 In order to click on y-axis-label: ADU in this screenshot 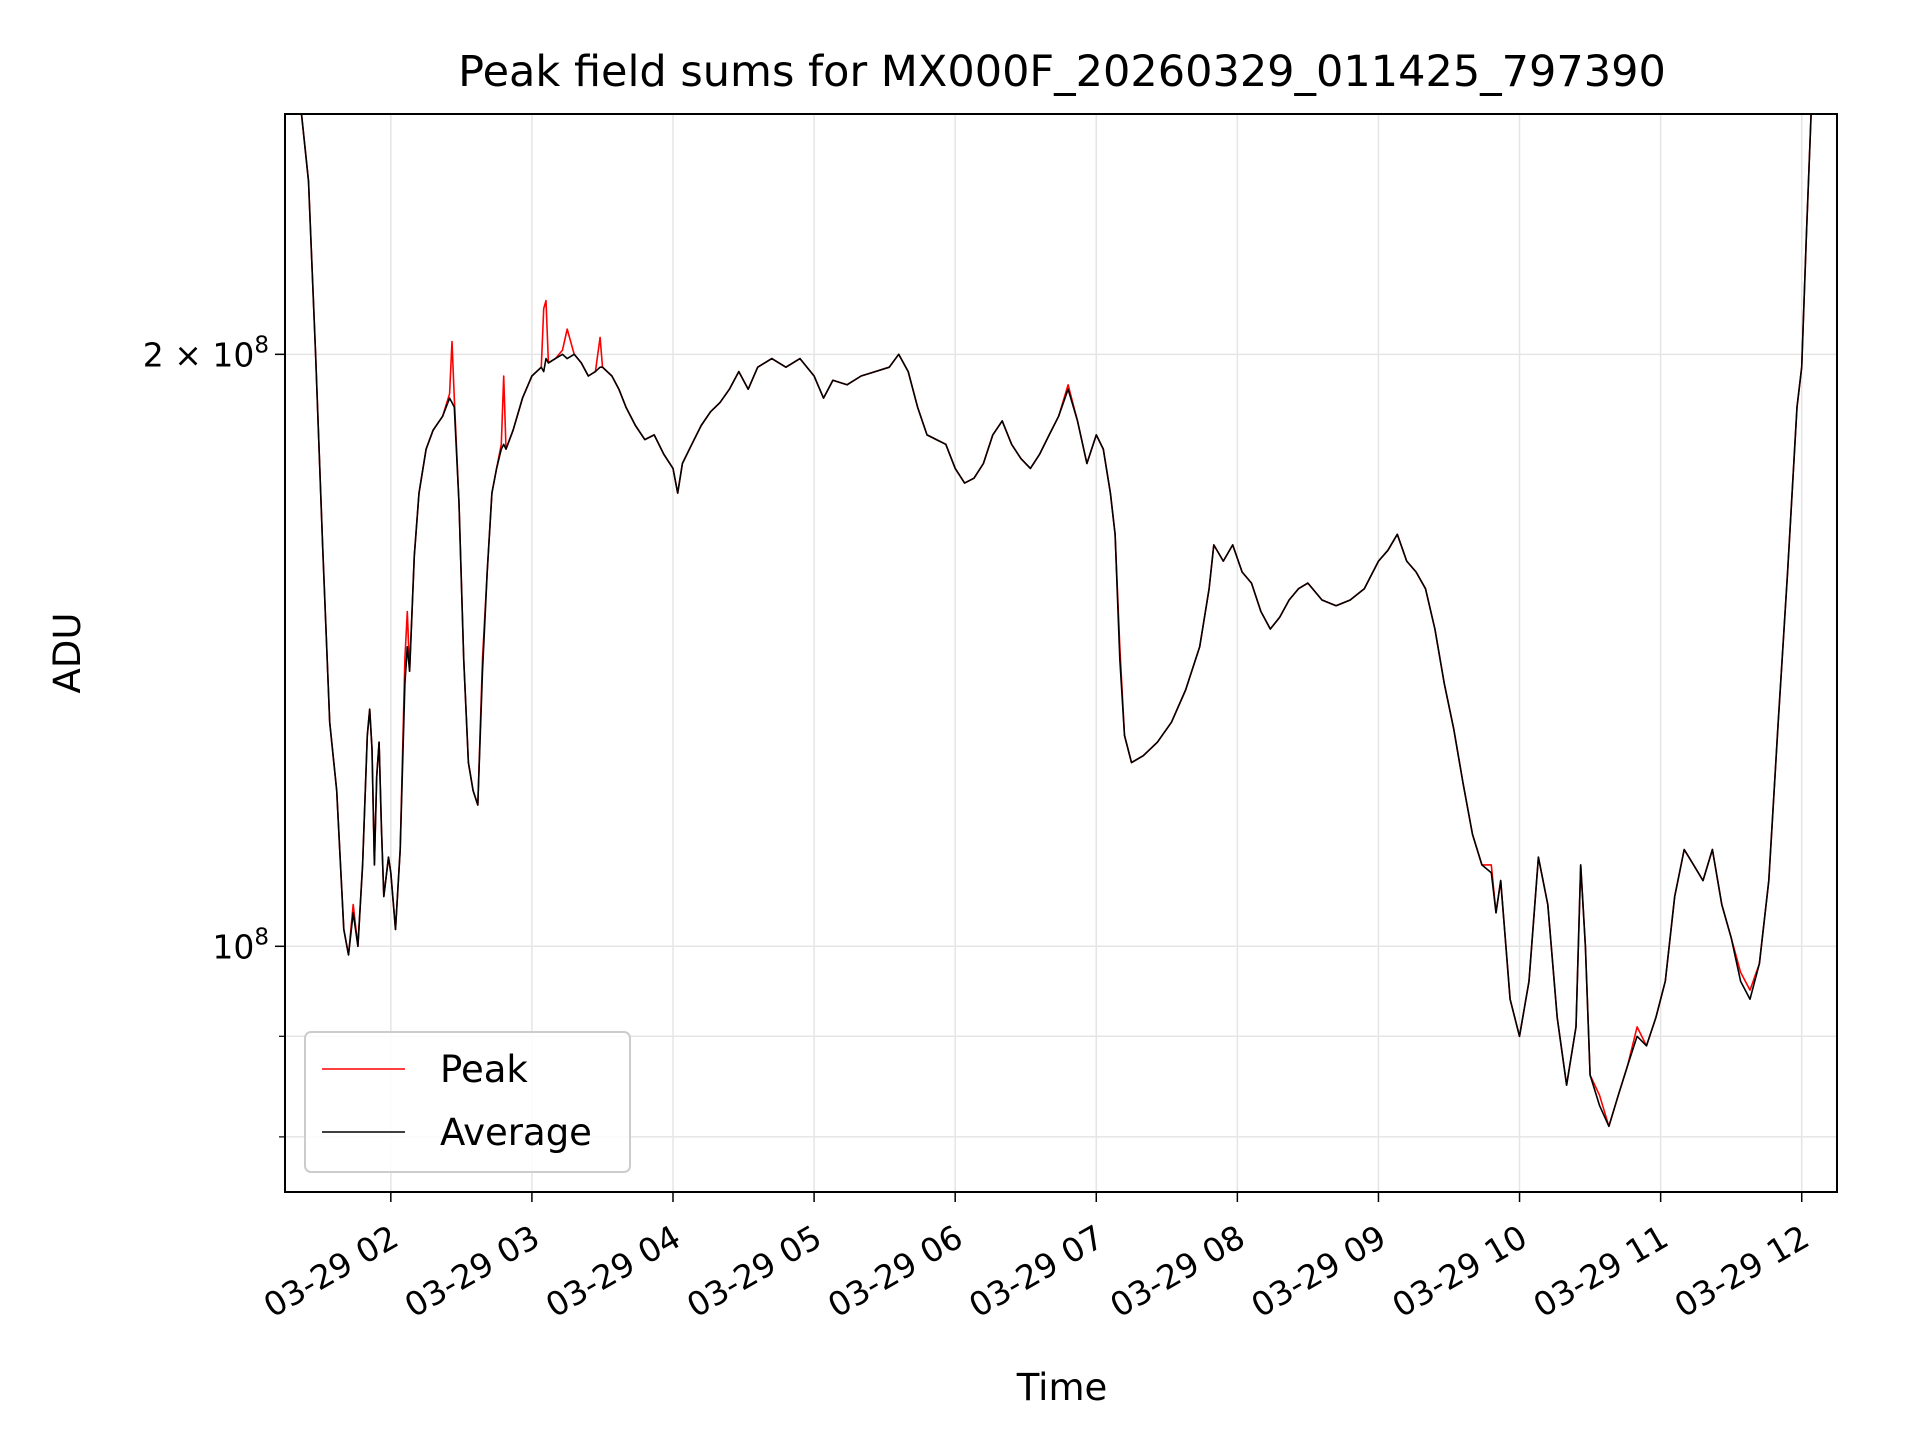, I will do `click(67, 653)`.